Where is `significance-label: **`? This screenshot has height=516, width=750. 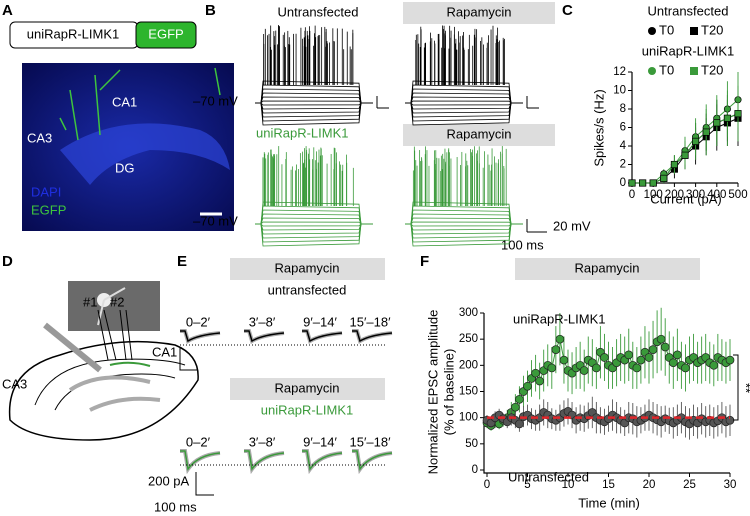
significance-label: ** is located at coordinates (744, 388).